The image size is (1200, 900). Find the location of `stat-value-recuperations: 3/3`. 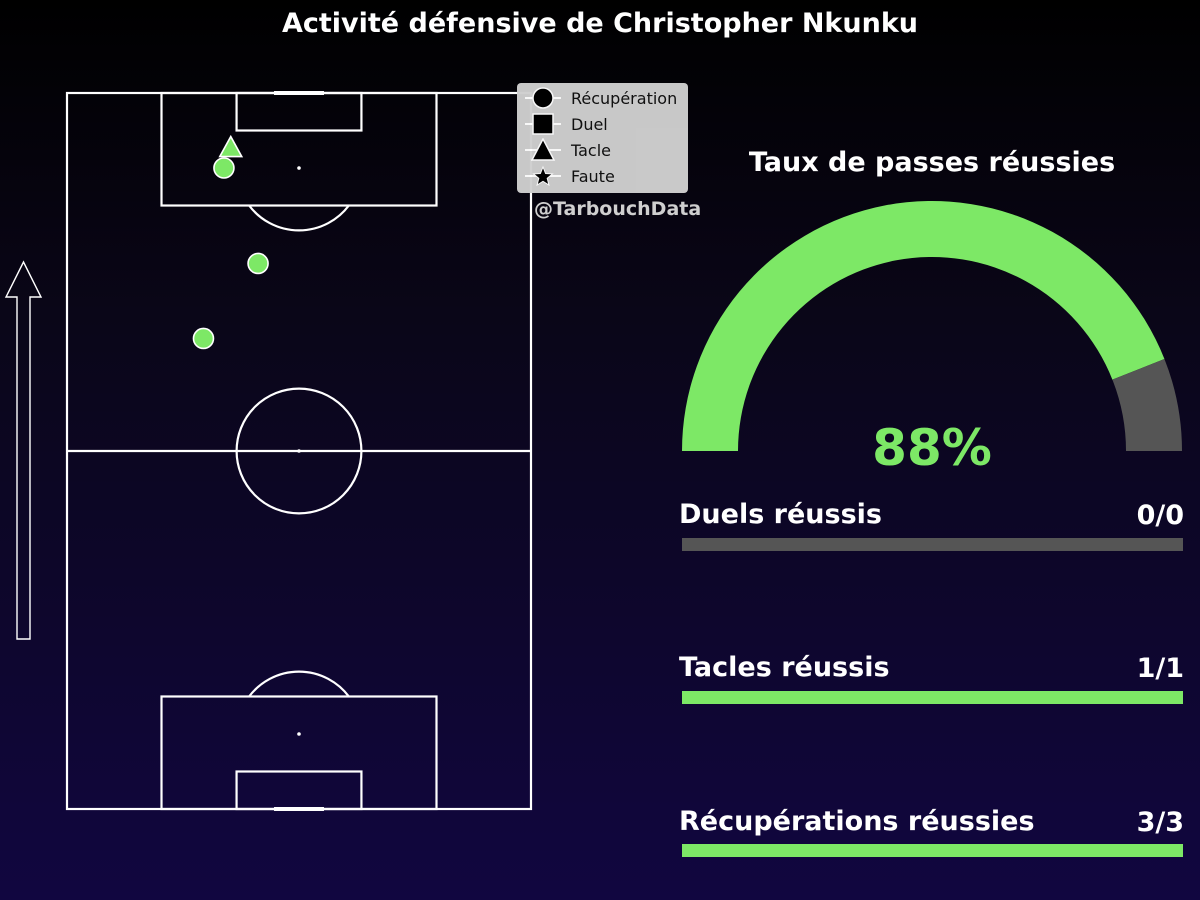

stat-value-recuperations: 3/3 is located at coordinates (1160, 822).